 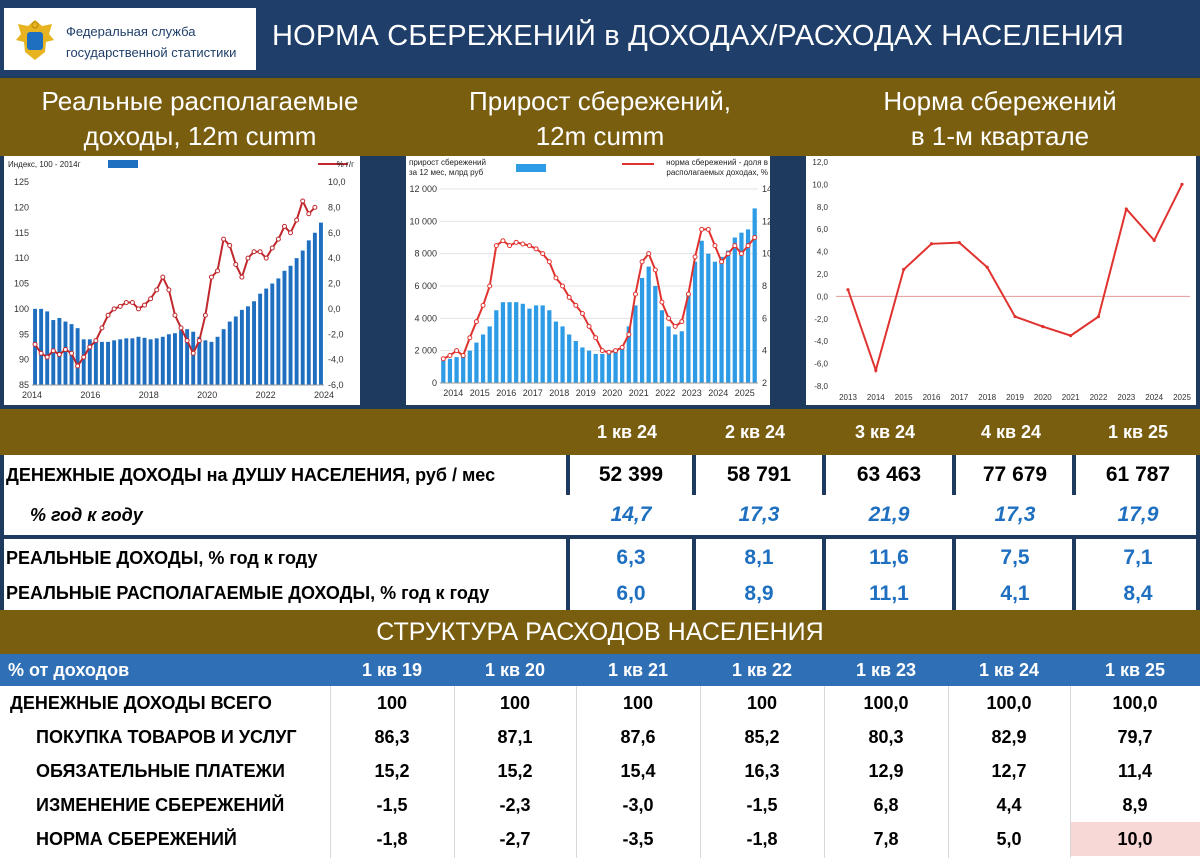 I want to click on x-tick-label: 2021, so click(x=1071, y=397).